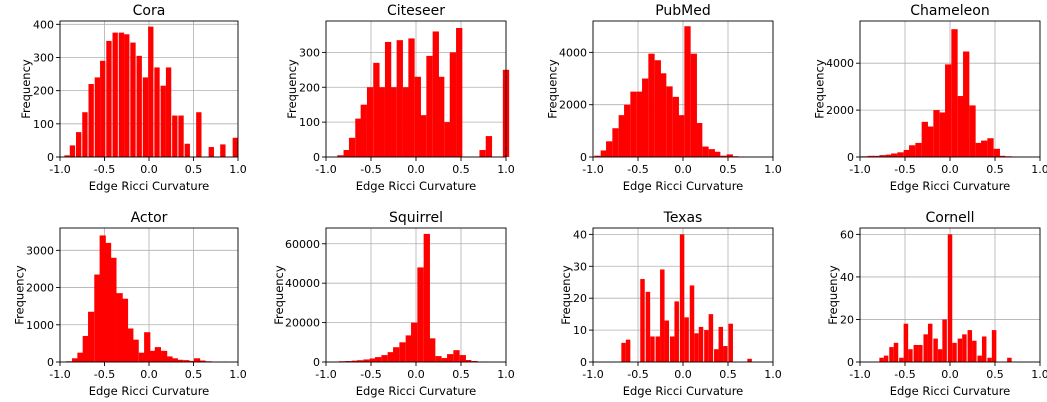  What do you see at coordinates (859, 169) in the screenshot?
I see `x-tick-label: -1.0` at bounding box center [859, 169].